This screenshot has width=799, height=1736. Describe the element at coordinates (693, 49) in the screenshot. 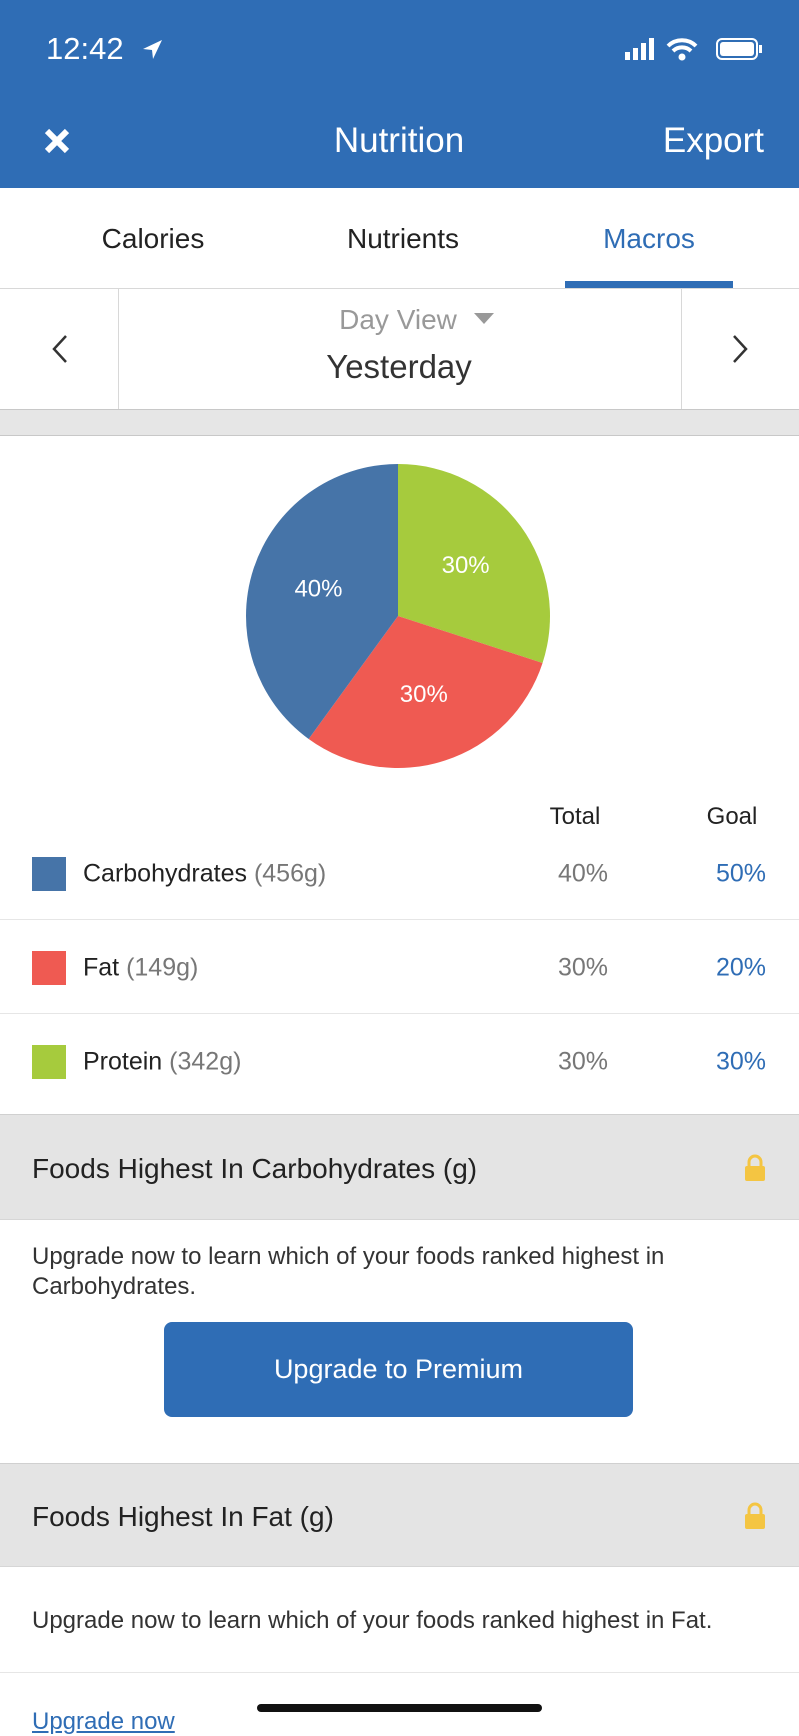

I see `status-icons` at that location.